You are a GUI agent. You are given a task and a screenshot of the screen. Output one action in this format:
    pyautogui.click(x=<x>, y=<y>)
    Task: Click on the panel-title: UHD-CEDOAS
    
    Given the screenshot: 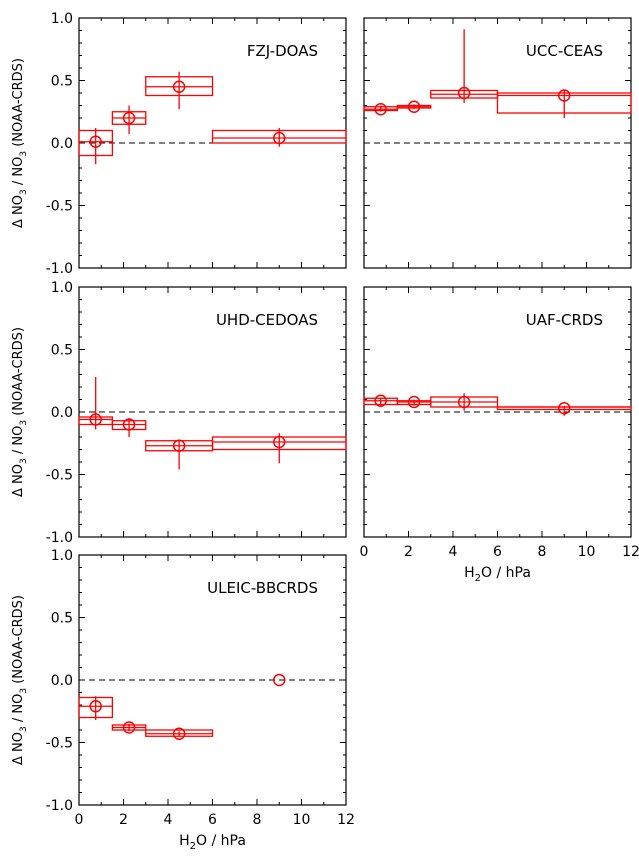 What is the action you would take?
    pyautogui.click(x=267, y=320)
    